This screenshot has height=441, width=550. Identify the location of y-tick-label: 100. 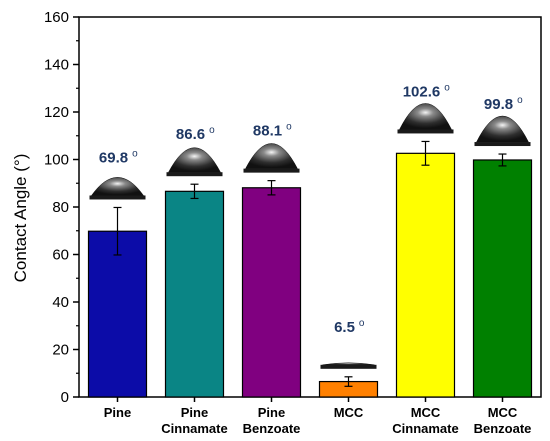
(56, 160).